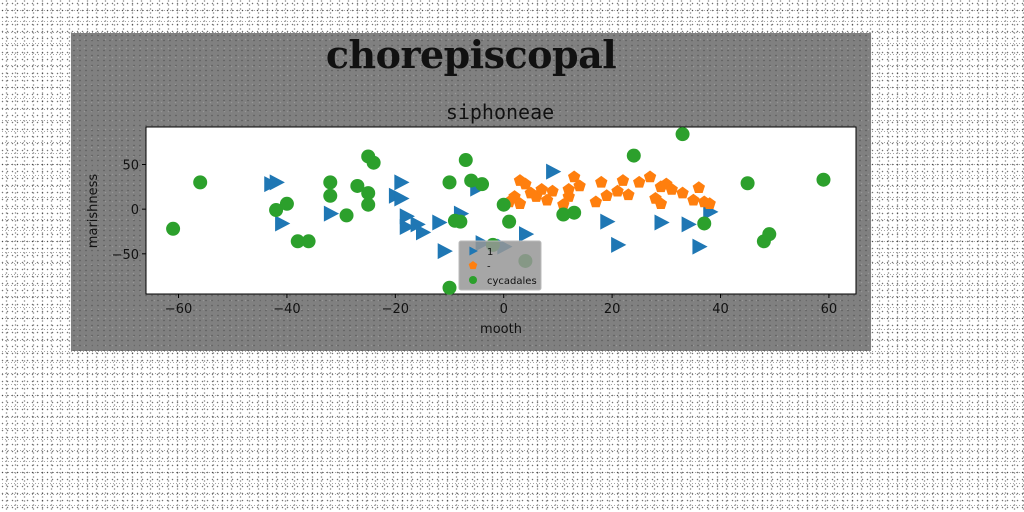 This screenshot has height=512, width=1024. I want to click on x-tick-label: −60, so click(178, 309).